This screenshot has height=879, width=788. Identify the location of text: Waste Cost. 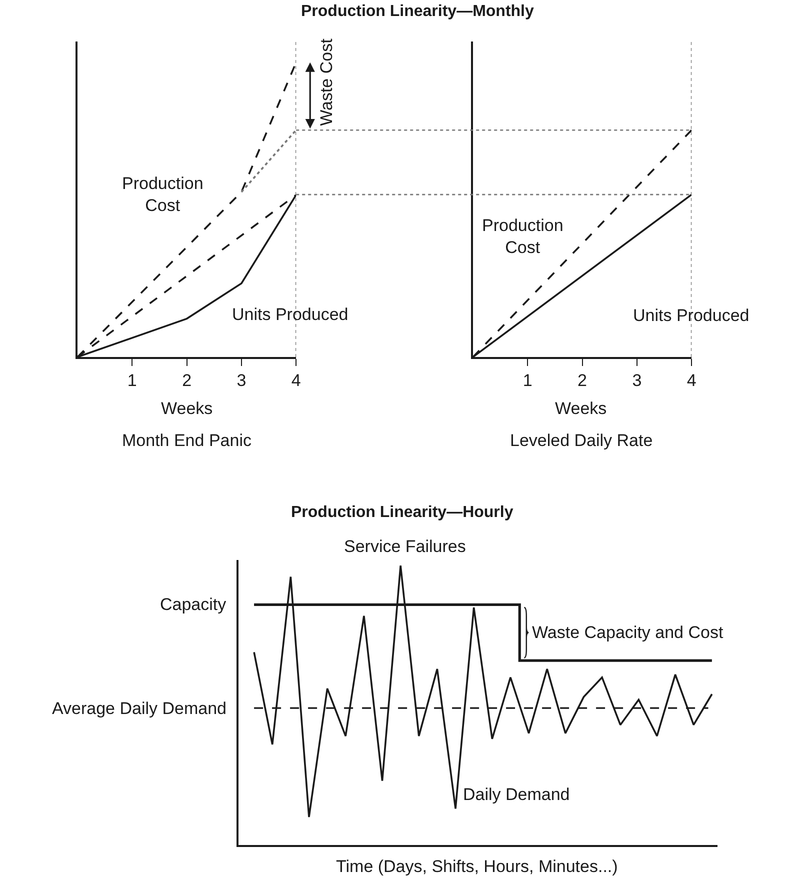
(326, 82).